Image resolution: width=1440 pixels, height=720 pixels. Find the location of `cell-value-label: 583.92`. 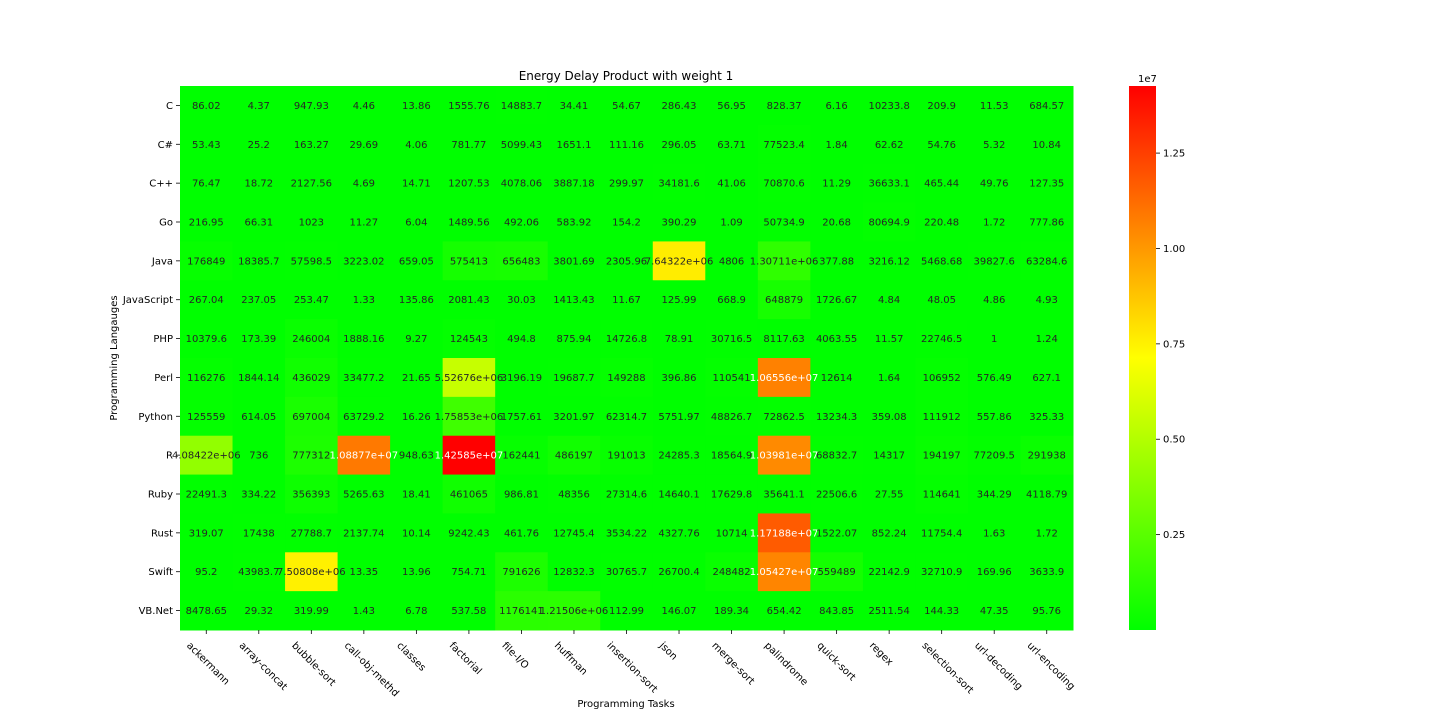

cell-value-label: 583.92 is located at coordinates (573, 223).